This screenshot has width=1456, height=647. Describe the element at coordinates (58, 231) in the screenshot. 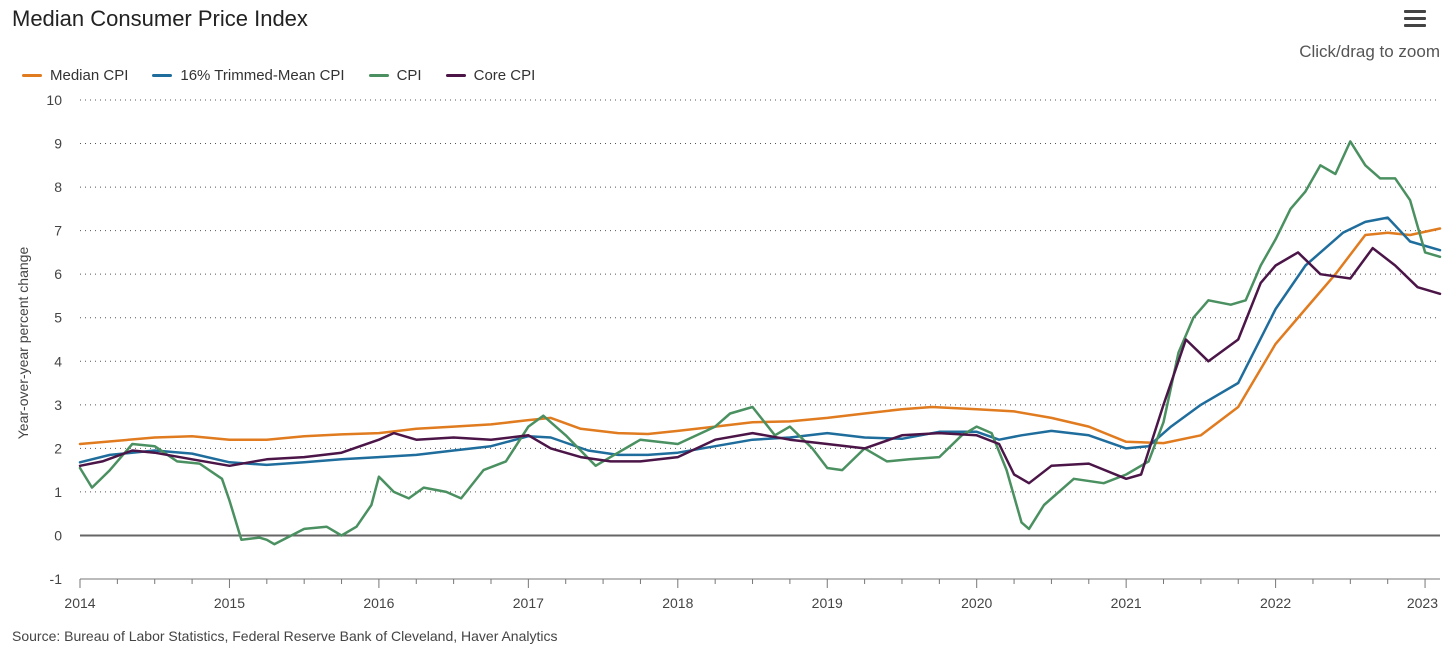

I see `y-tick-label: 7` at that location.